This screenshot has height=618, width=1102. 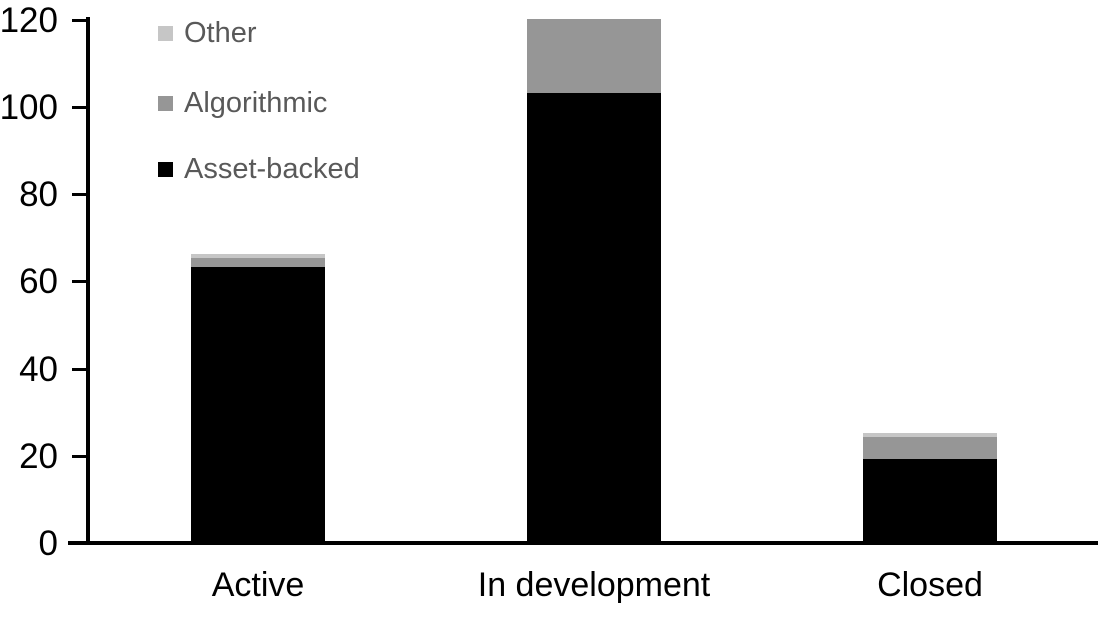 I want to click on y-tick-label: 120, so click(x=29, y=20).